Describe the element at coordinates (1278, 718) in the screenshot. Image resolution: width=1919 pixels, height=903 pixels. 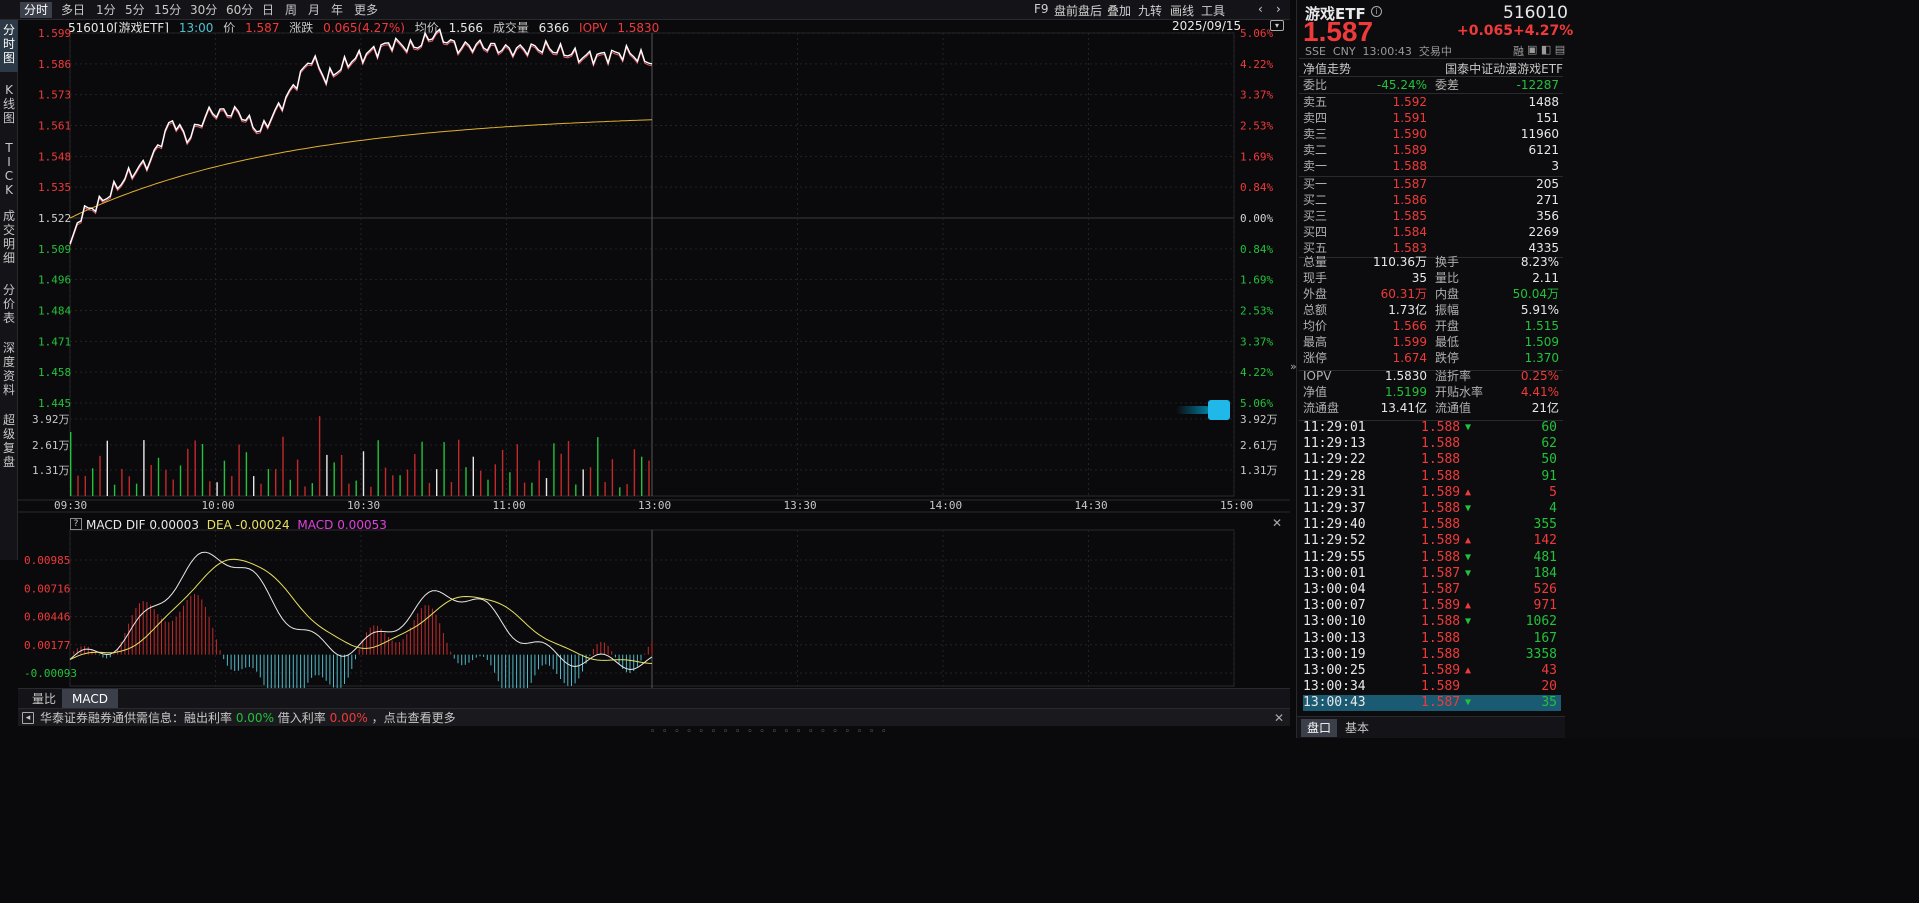
I see `notice-close-icon: ✕` at that location.